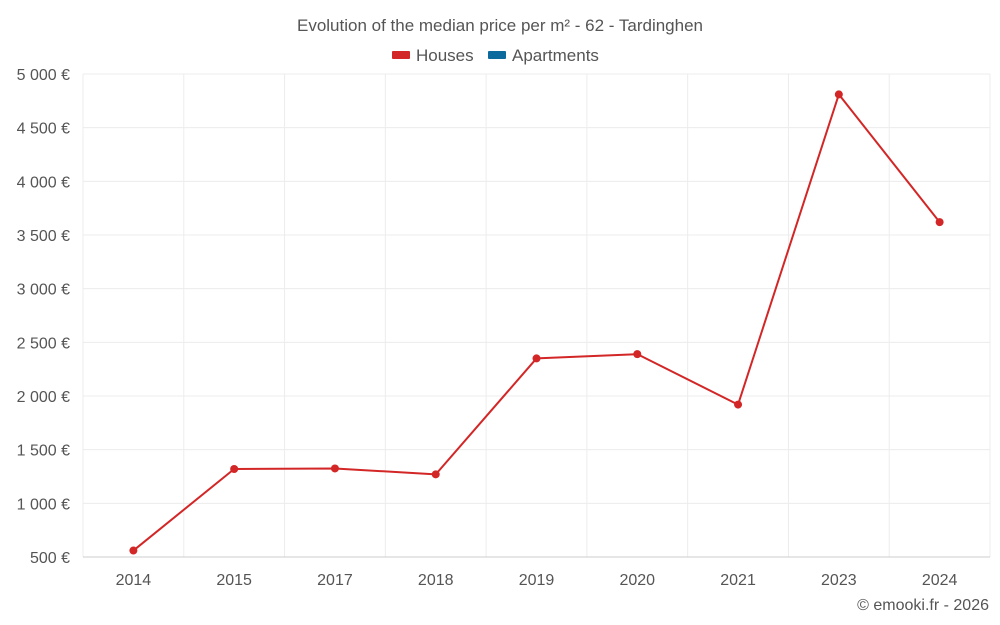 Image resolution: width=1000 pixels, height=625 pixels. What do you see at coordinates (555, 55) in the screenshot?
I see `legend-label-apartments: Apartments` at bounding box center [555, 55].